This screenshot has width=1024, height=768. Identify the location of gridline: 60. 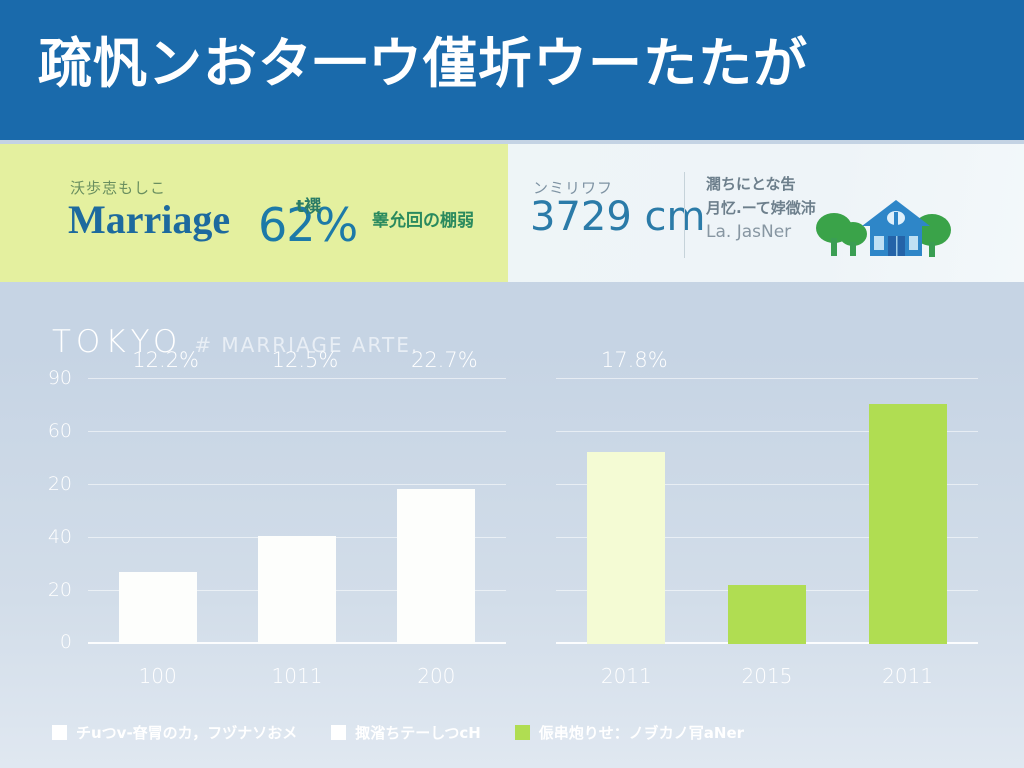
(277, 431).